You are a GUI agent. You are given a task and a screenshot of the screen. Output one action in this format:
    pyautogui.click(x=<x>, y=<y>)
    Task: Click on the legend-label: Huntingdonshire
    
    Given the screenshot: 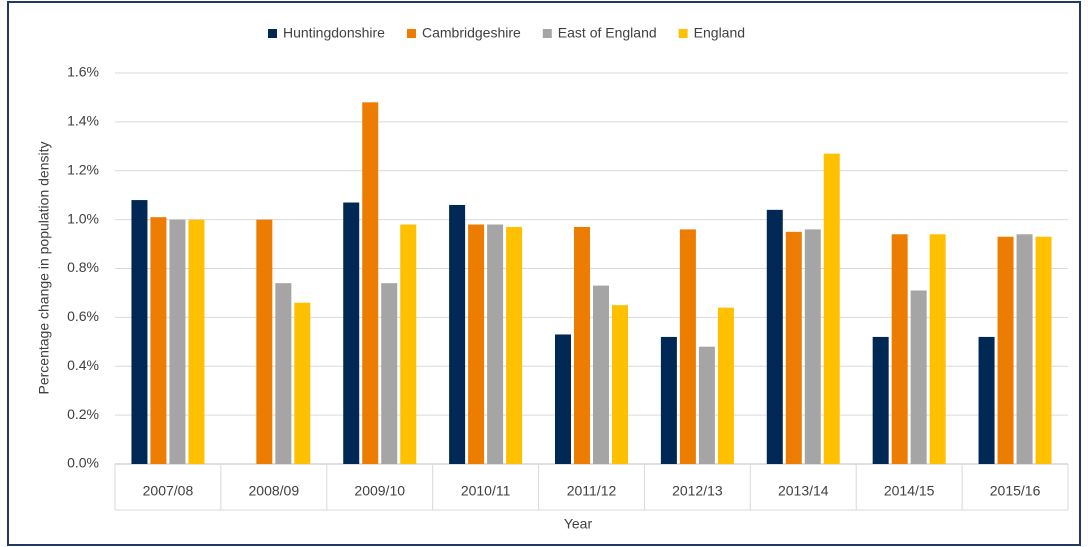 What is the action you would take?
    pyautogui.click(x=334, y=33)
    